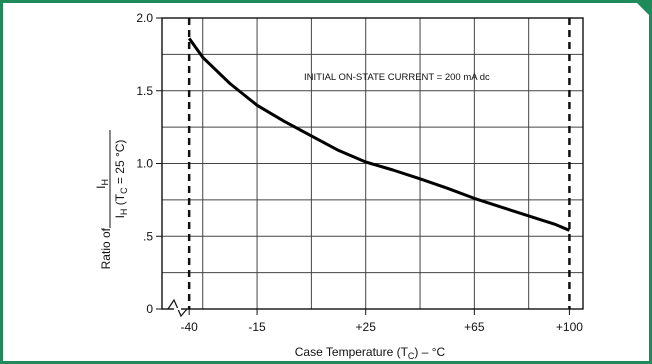  I want to click on y-numerator-main: I, so click(101, 187).